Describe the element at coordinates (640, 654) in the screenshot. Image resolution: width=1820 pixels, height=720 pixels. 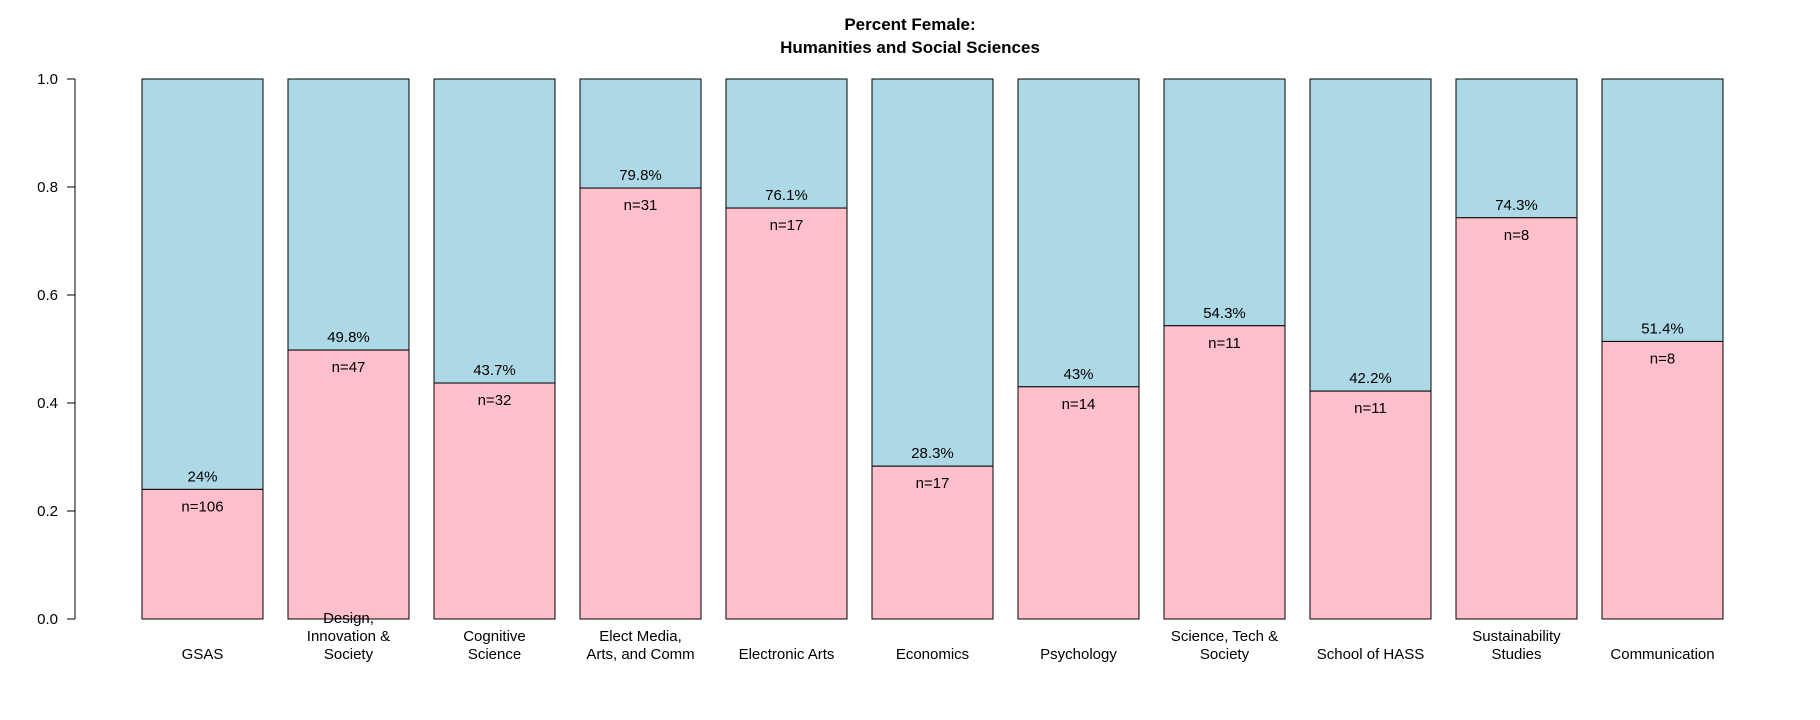
I see `x-category-label: Arts, and Comm` at that location.